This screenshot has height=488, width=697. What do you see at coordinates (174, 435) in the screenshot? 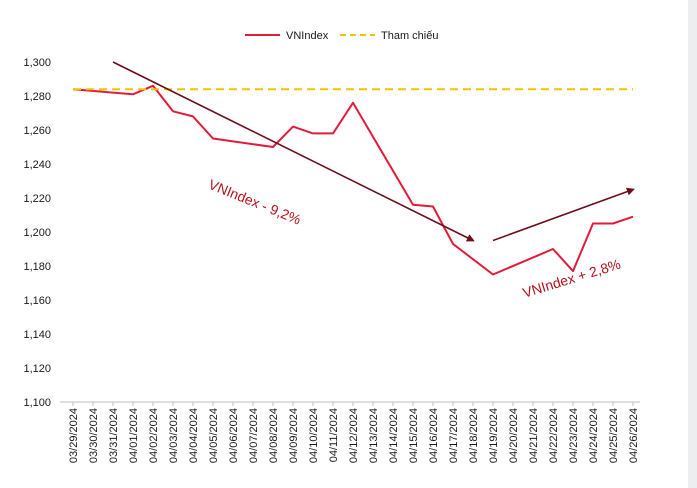
I see `x-tick-label: 04/03/2024` at bounding box center [174, 435].